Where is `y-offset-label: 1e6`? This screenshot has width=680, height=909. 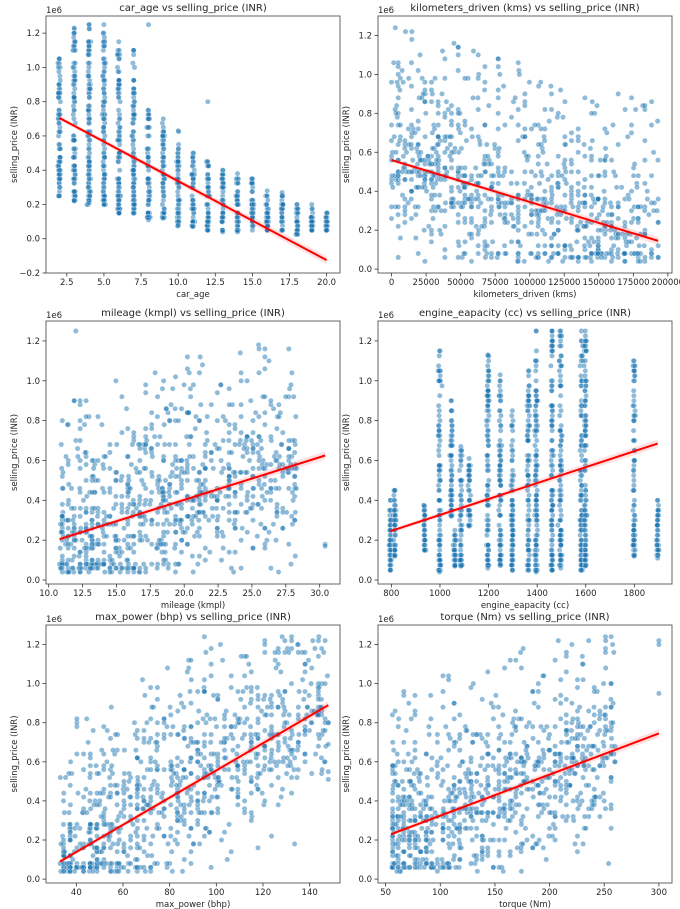 y-offset-label: 1e6 is located at coordinates (54, 316).